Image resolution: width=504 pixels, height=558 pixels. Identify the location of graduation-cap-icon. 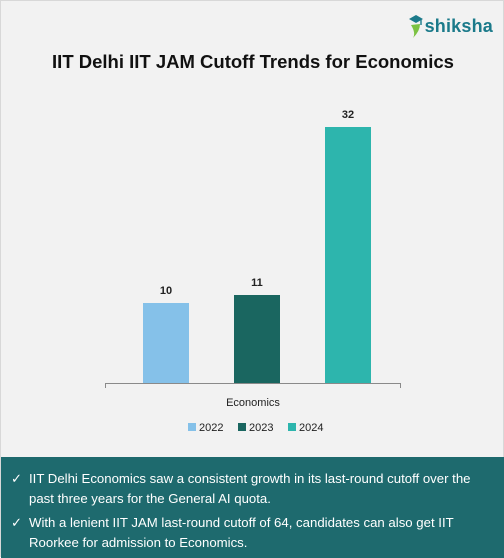
(415, 26).